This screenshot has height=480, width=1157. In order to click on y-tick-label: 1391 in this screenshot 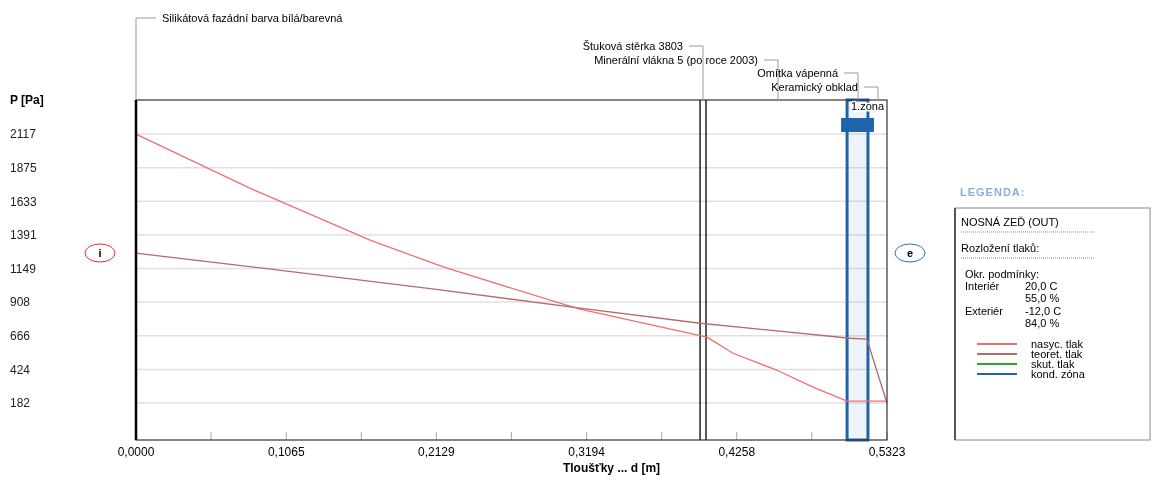, I will do `click(24, 235)`.